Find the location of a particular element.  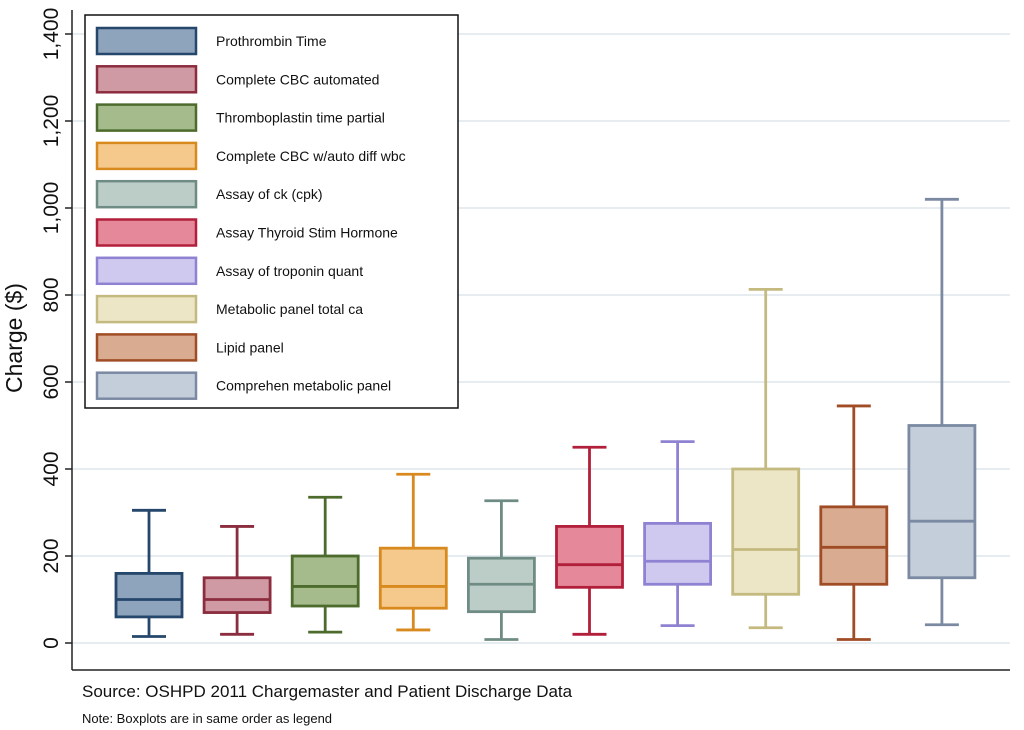

y-tick-label: 1,200 is located at coordinates (51, 121).